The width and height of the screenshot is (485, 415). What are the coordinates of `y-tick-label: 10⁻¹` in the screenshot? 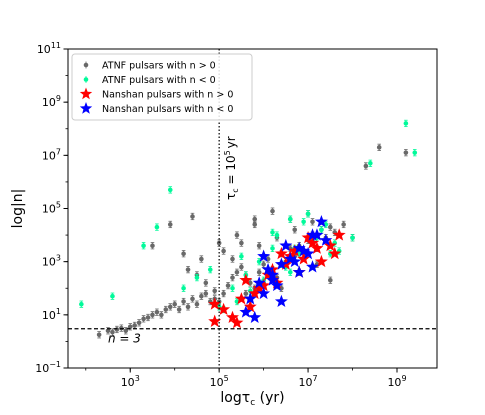 It's located at (48, 367).